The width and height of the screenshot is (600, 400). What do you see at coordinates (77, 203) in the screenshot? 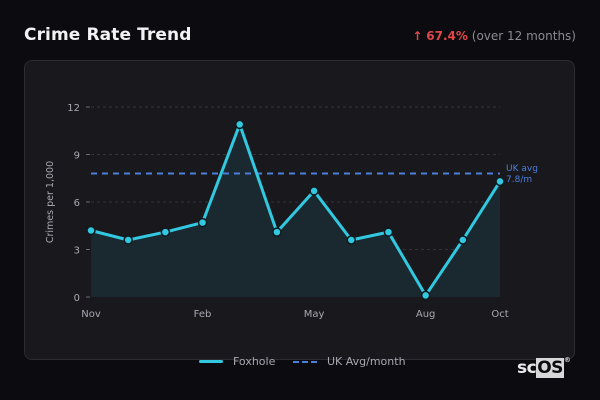
I see `y-tick-label: 6` at bounding box center [77, 203].